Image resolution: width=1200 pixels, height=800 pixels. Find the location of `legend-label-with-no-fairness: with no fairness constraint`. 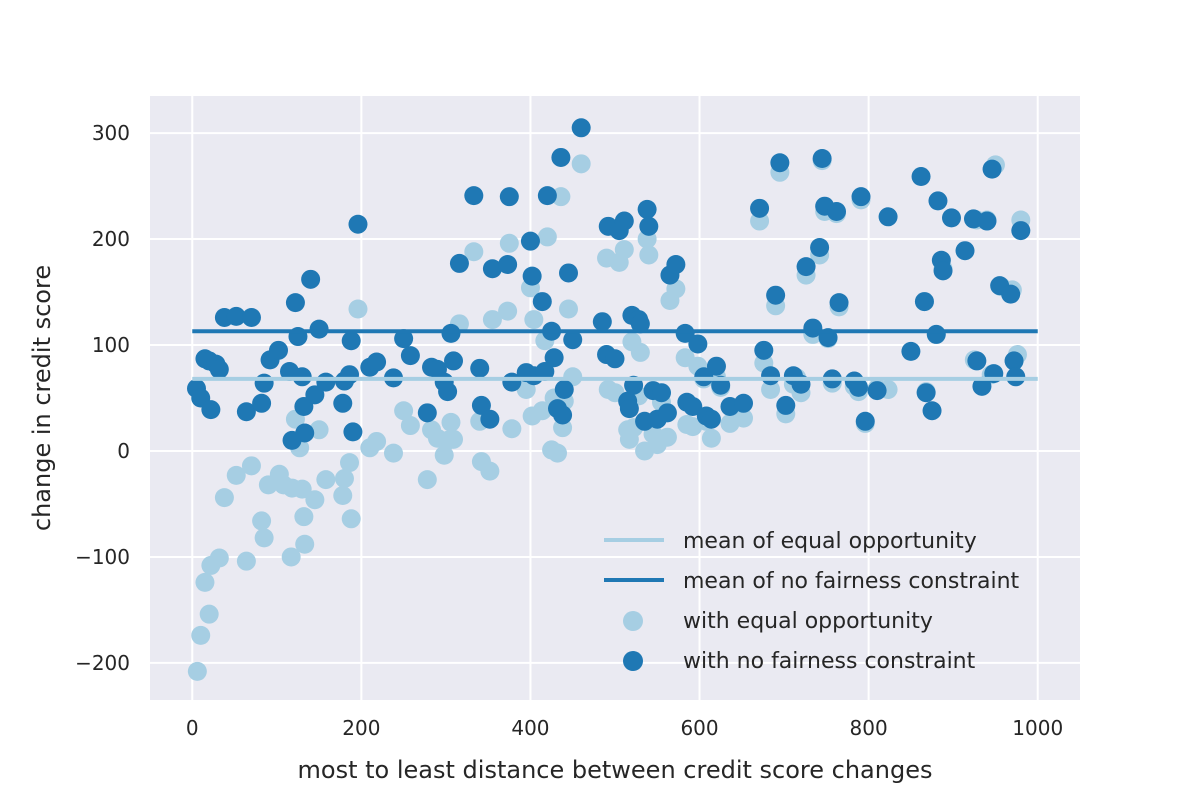

legend-label-with-no-fairness: with no fairness constraint is located at coordinates (829, 661).